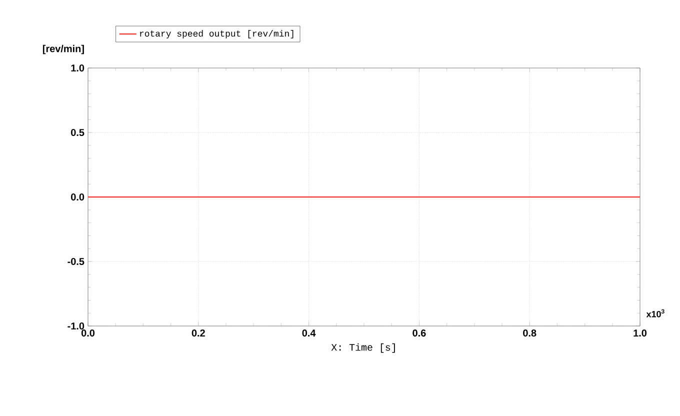 Image resolution: width=680 pixels, height=416 pixels. I want to click on y-tick-label: 1.0, so click(77, 68).